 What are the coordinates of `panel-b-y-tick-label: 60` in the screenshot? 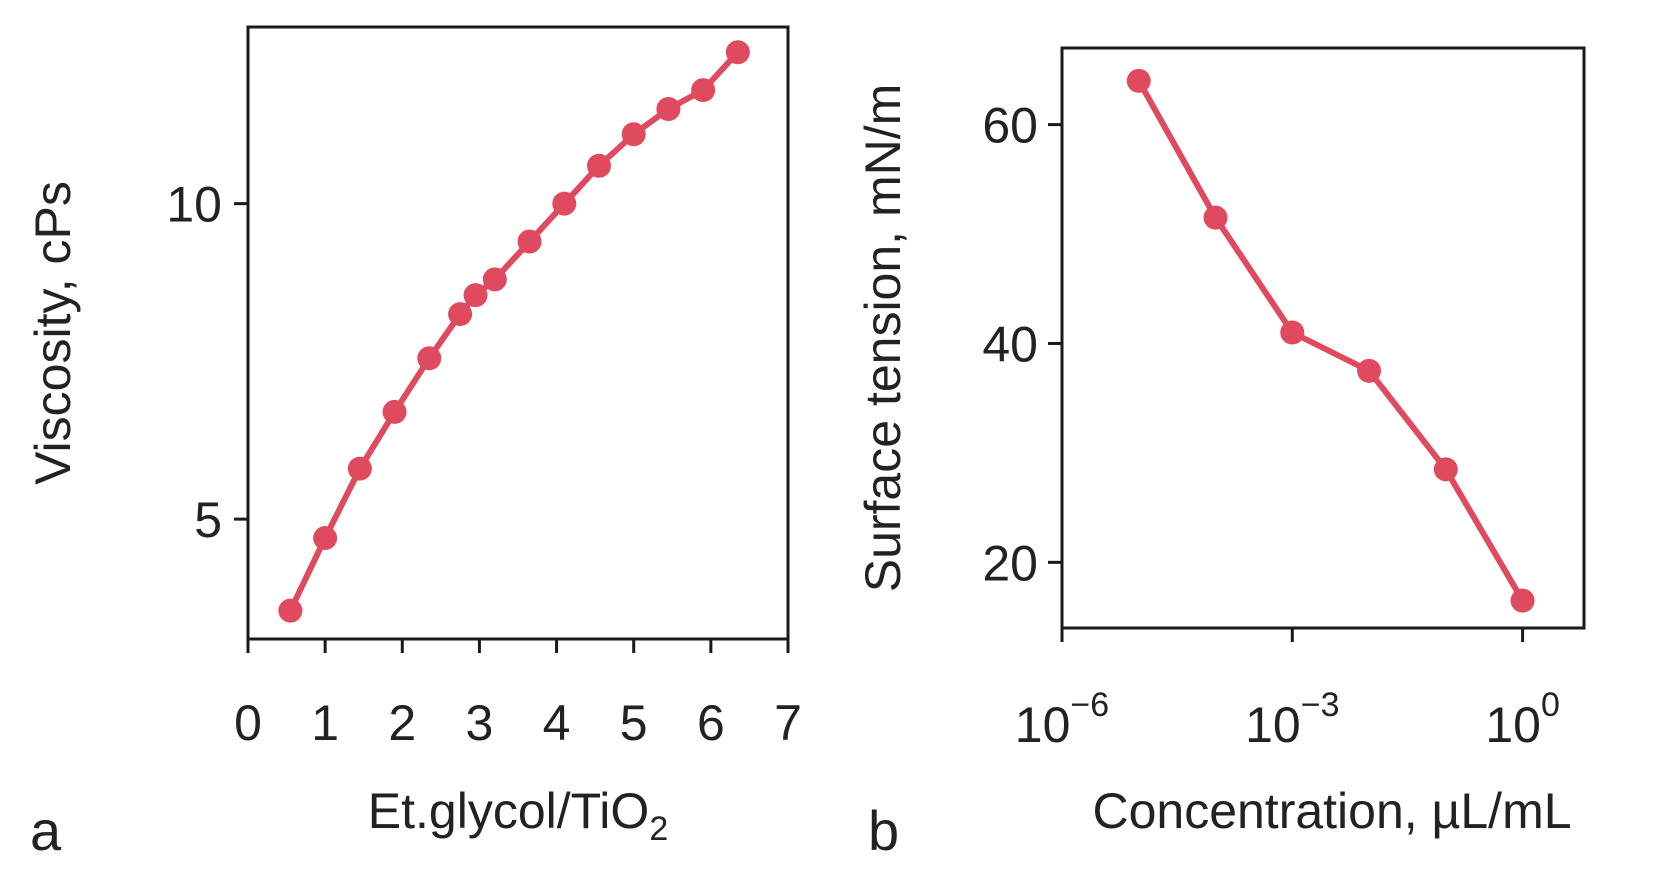 It's located at (1010, 126).